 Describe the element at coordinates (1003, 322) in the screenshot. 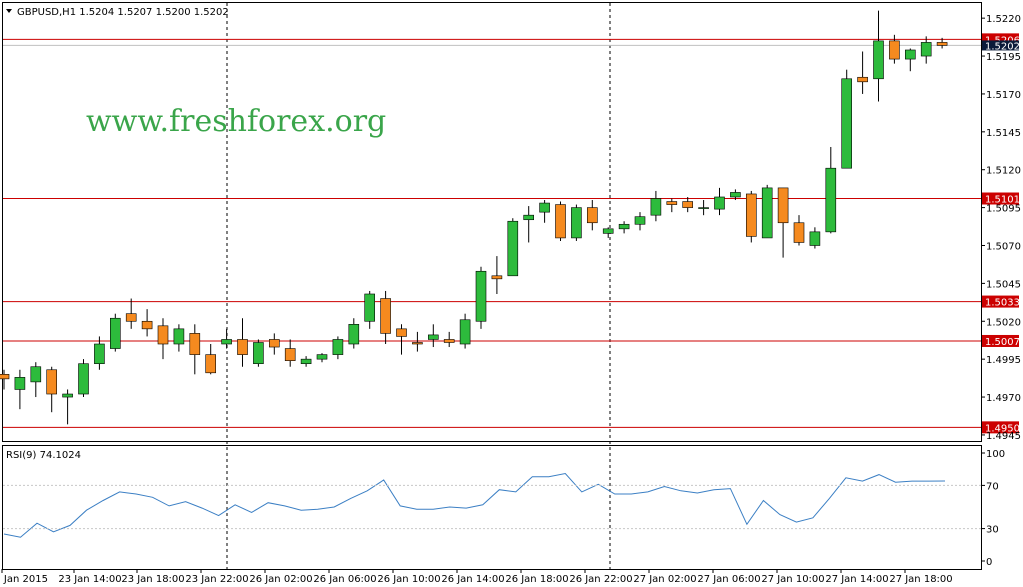

I see `price-tick-label: 1.5020` at that location.